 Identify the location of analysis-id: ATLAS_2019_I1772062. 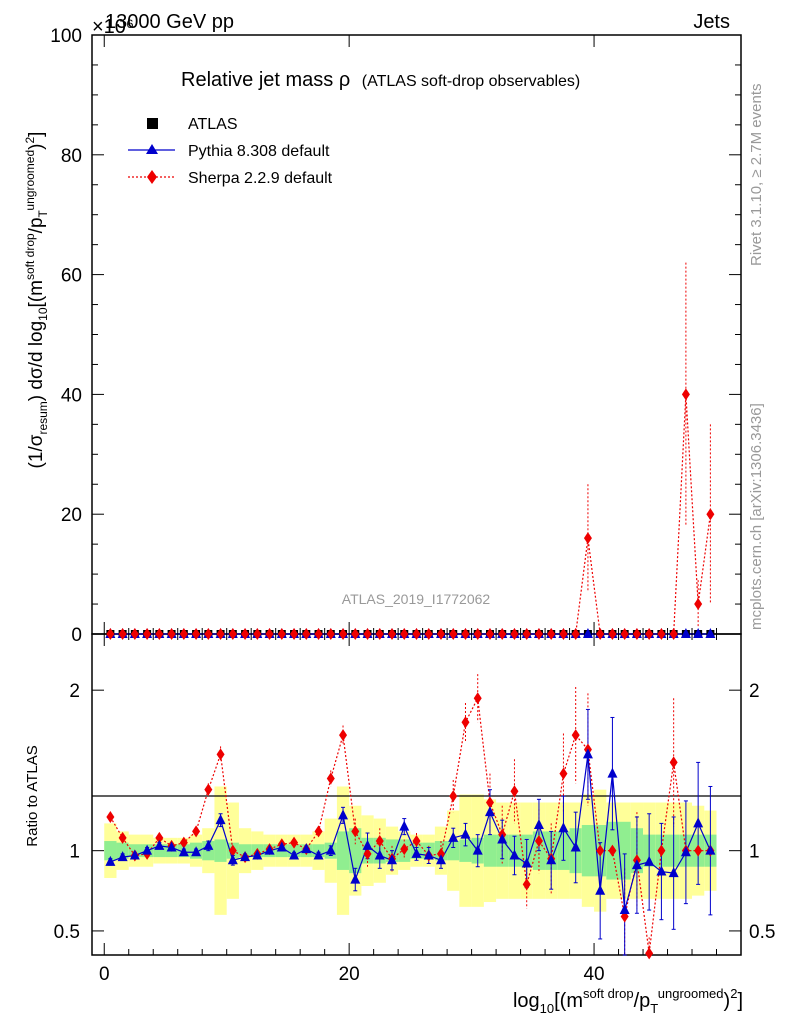
(416, 599).